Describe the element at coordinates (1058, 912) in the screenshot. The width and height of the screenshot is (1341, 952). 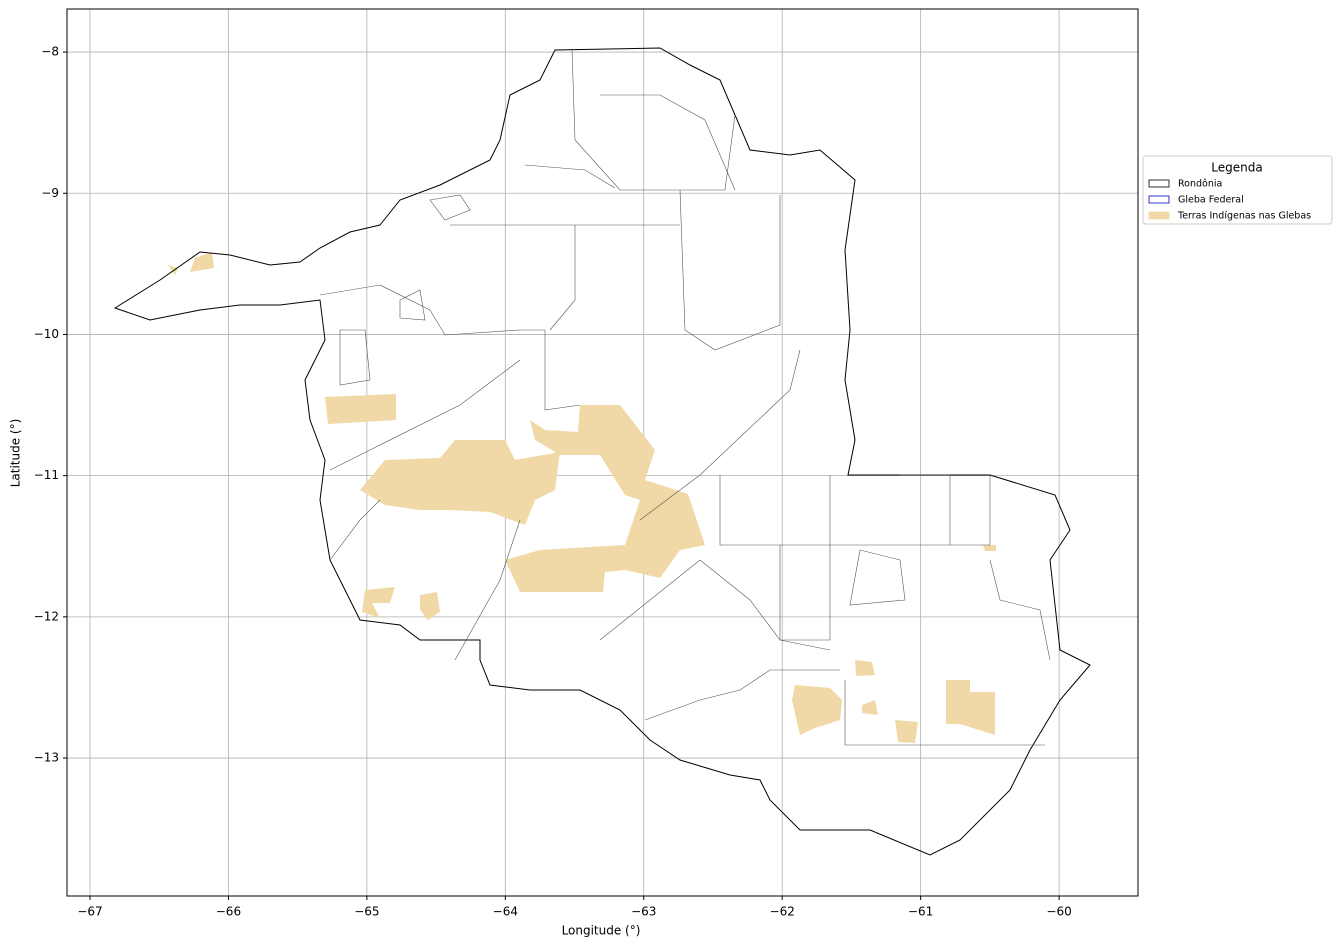
I see `x-tick-label: −60` at that location.